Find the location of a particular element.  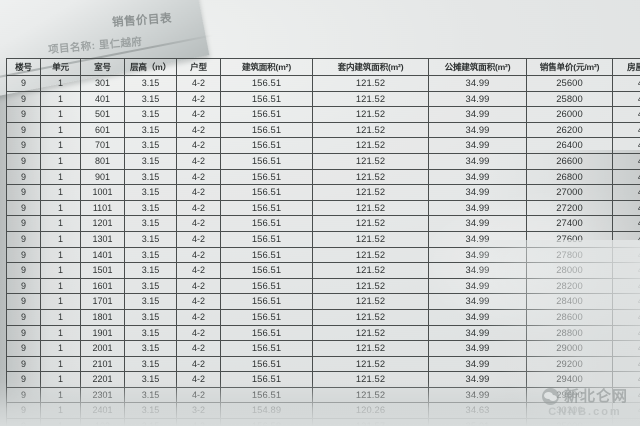

cell-total-price: 4382280 is located at coordinates (626, 270).